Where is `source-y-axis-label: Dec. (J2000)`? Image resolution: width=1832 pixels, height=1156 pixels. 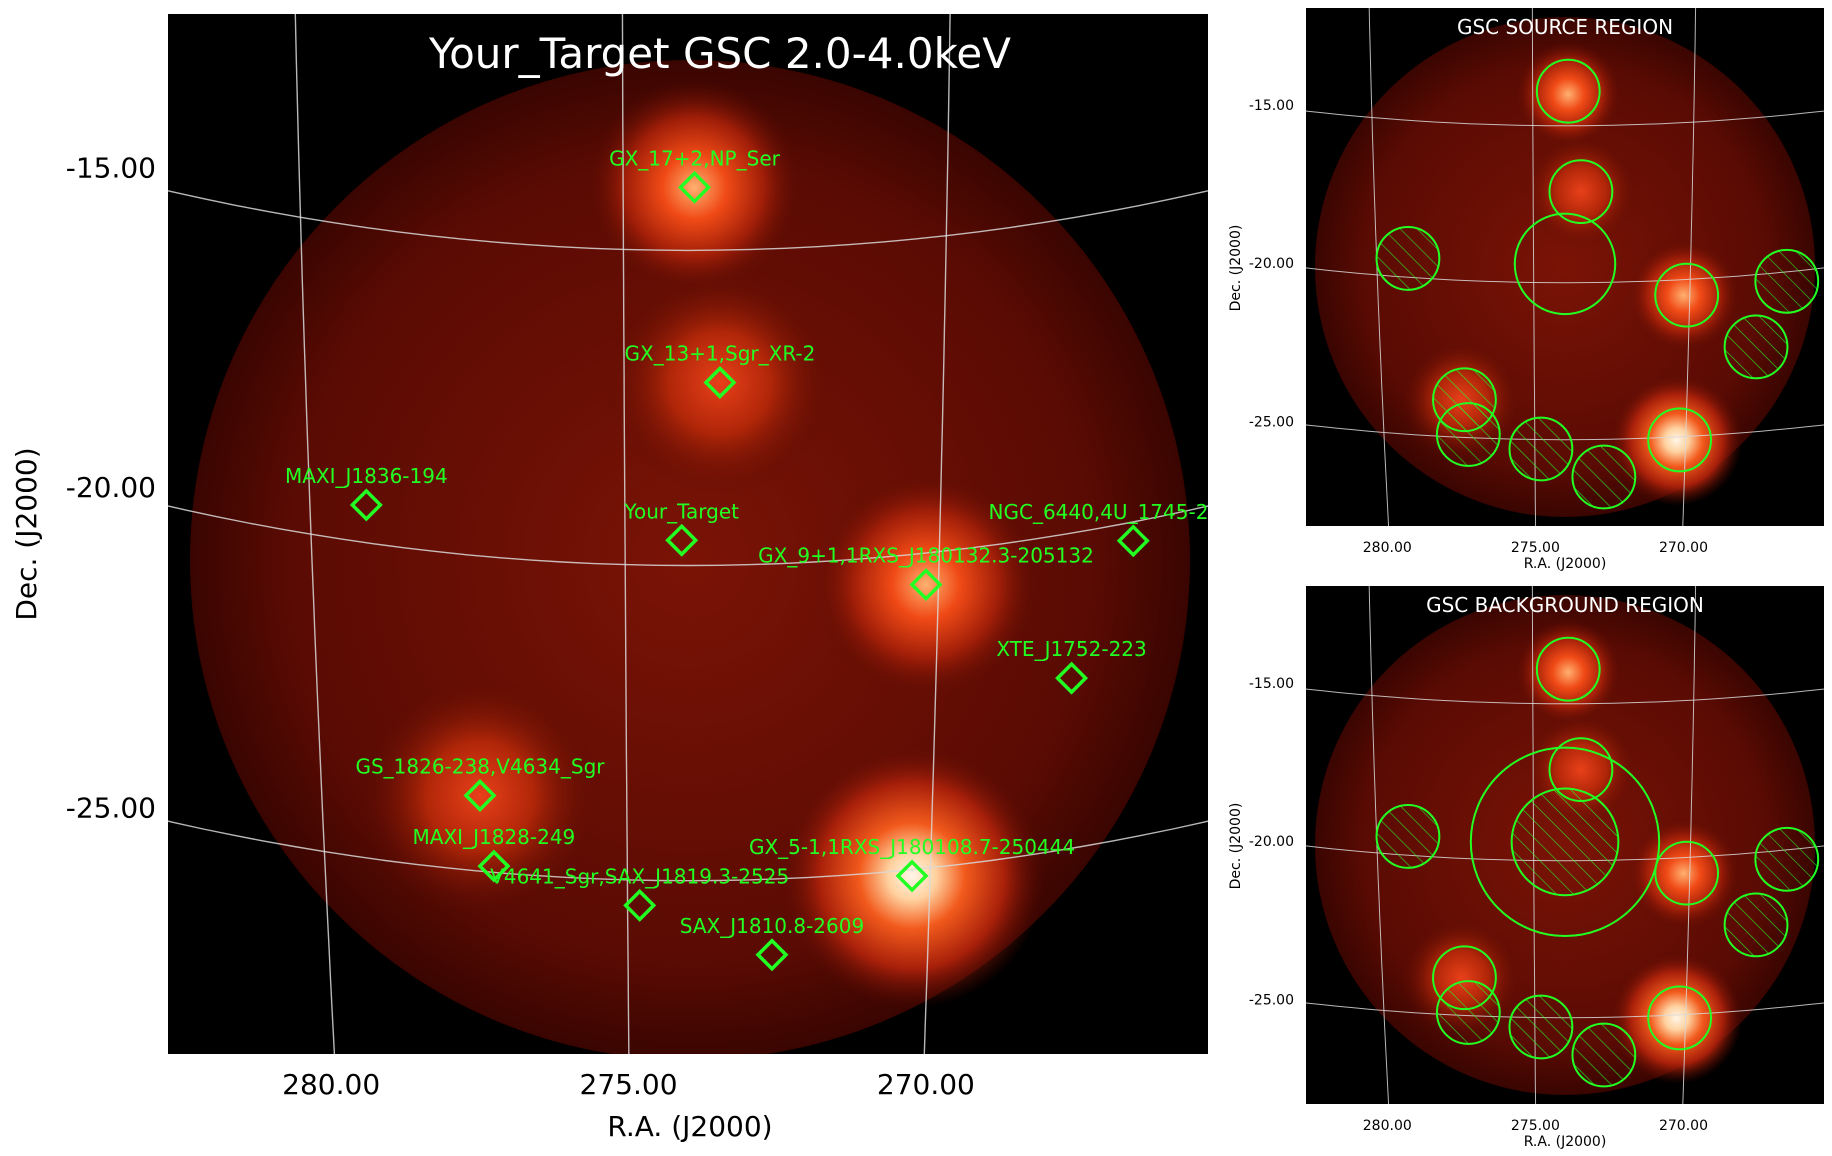
source-y-axis-label: Dec. (J2000) is located at coordinates (1236, 268).